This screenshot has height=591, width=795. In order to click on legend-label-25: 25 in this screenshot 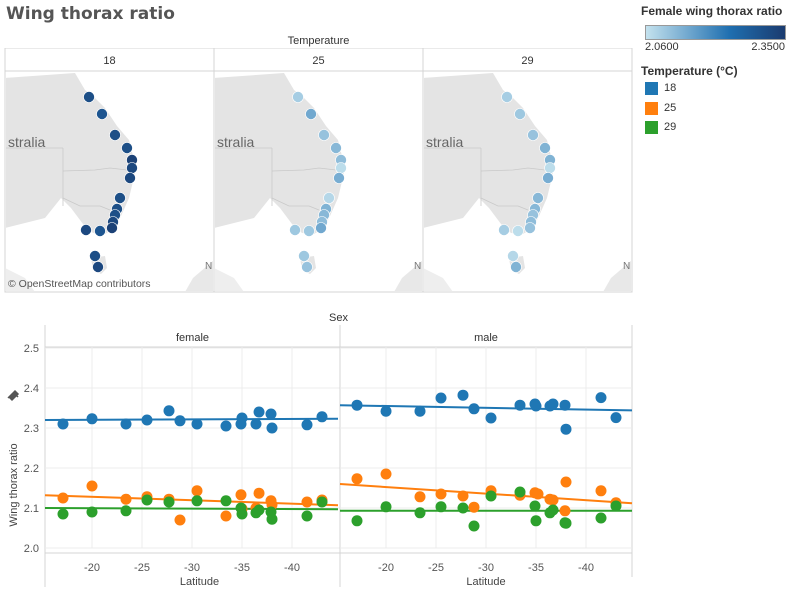, I will do `click(670, 108)`.